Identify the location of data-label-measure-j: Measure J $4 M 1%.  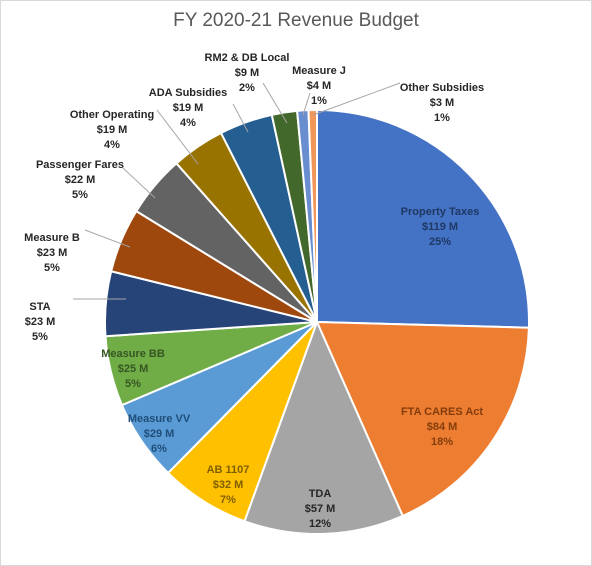
(319, 86).